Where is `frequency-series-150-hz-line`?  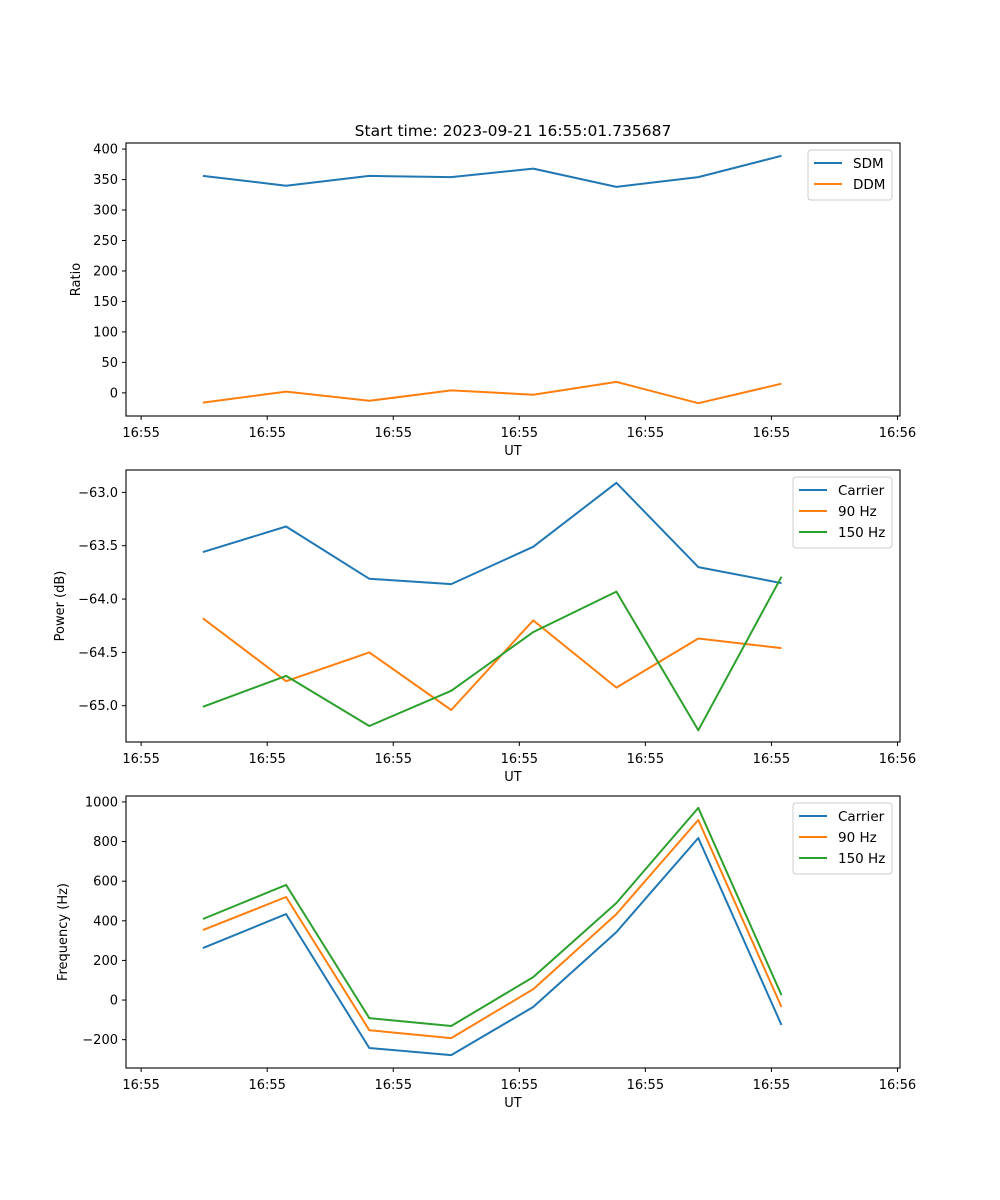 frequency-series-150-hz-line is located at coordinates (492, 916).